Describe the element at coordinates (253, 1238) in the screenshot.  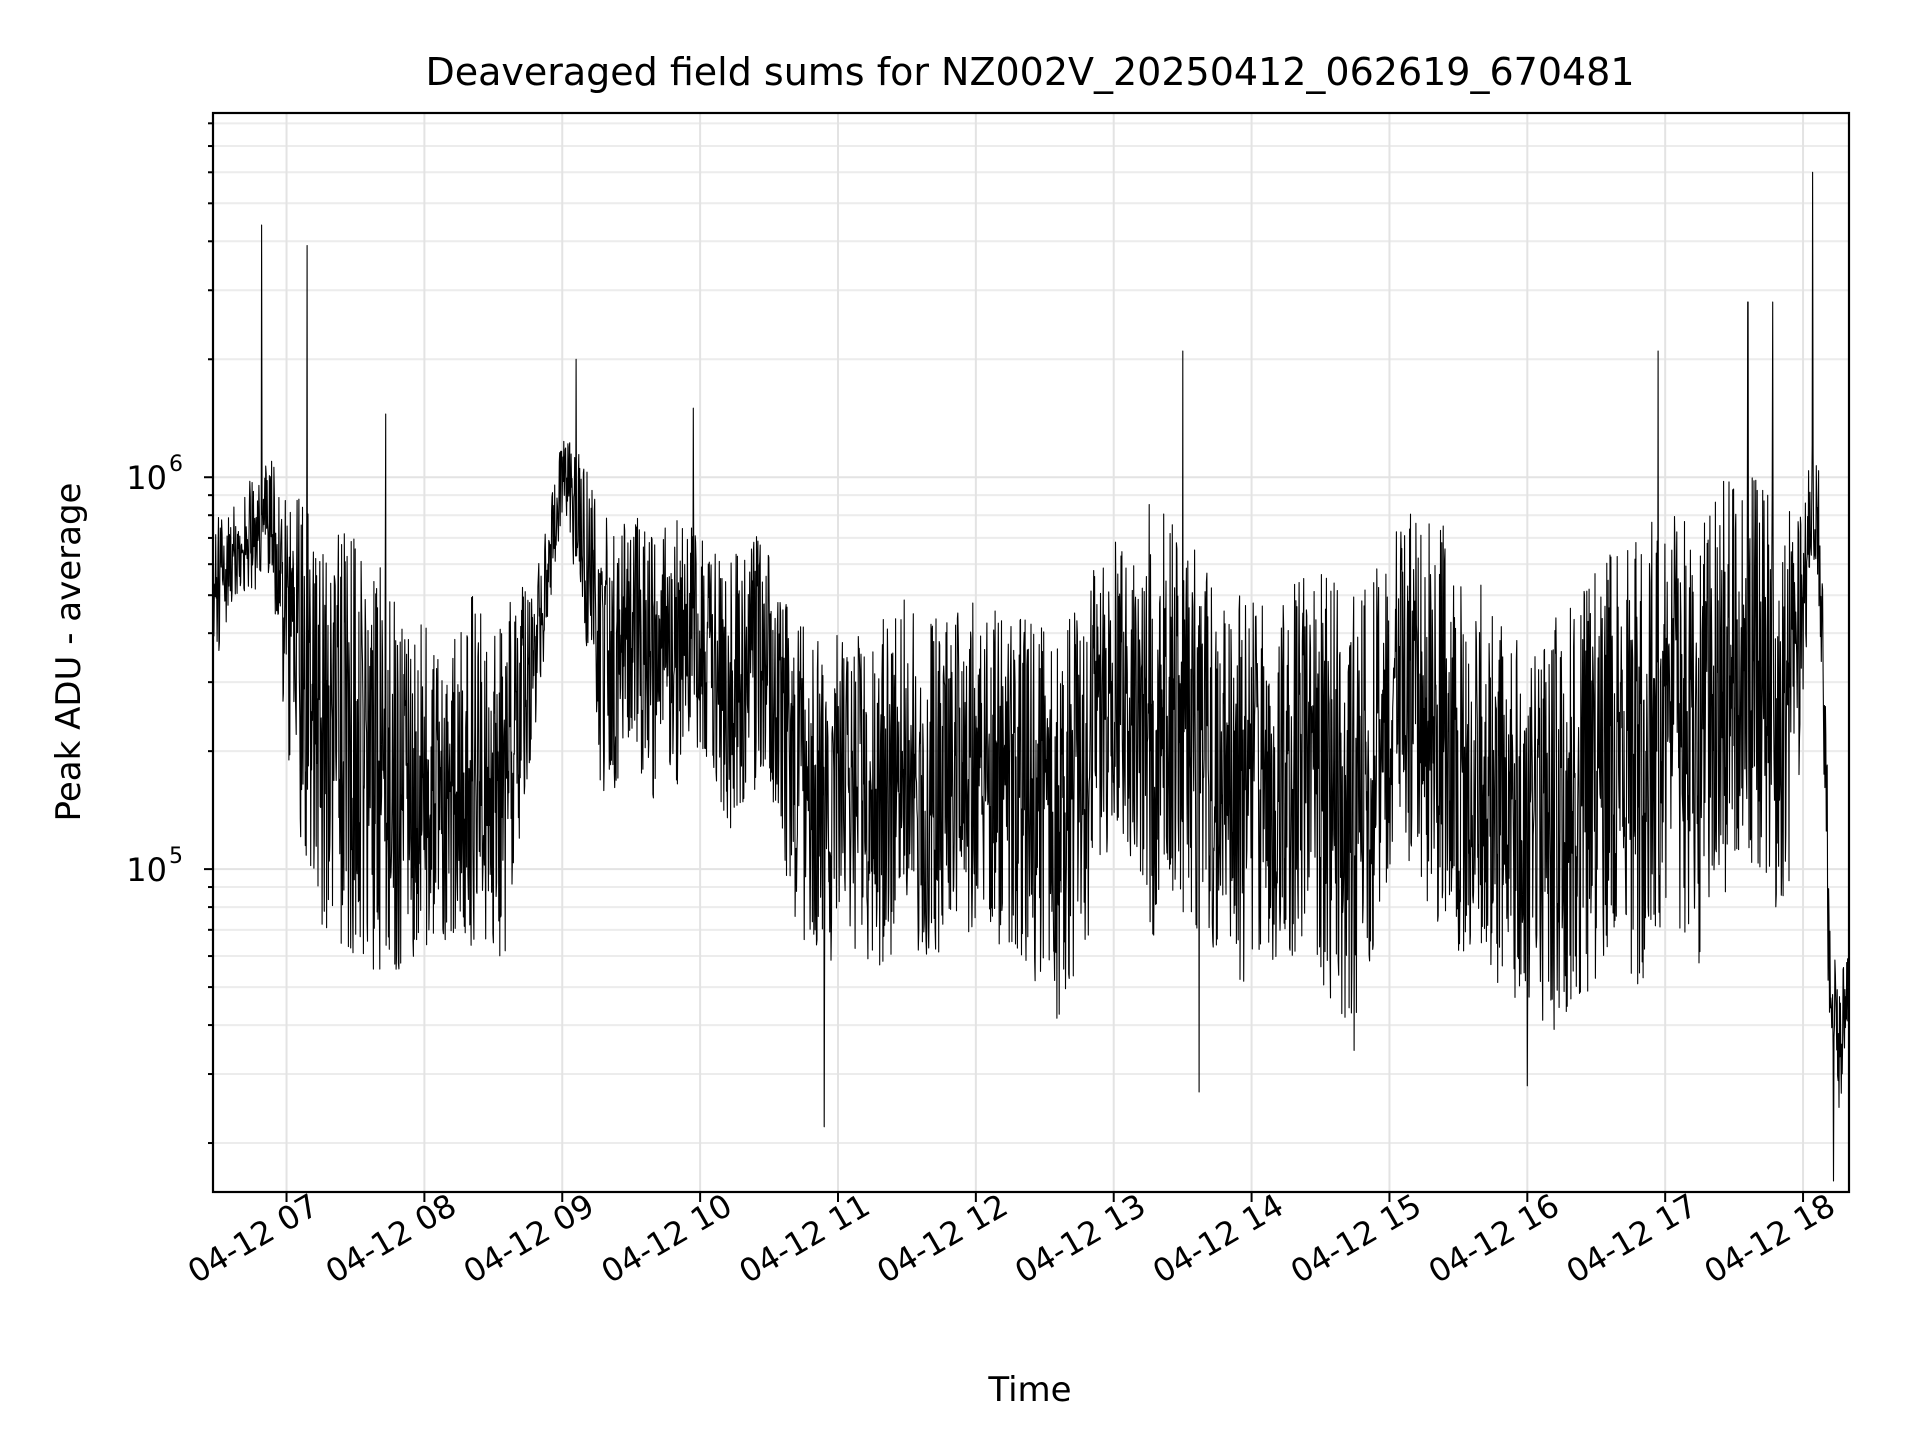
I see `x-tick-label: 04-12 07` at that location.